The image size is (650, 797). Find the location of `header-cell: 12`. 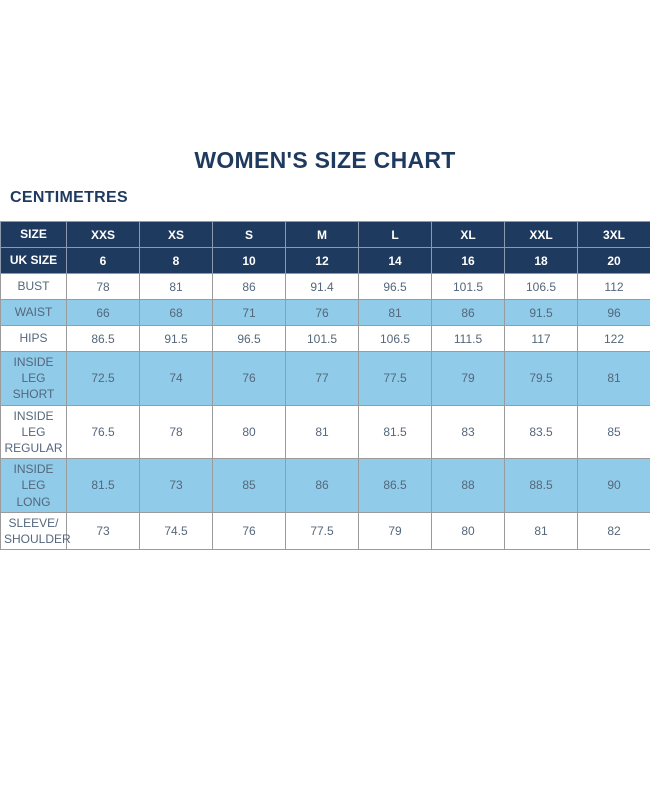

header-cell: 12 is located at coordinates (322, 261).